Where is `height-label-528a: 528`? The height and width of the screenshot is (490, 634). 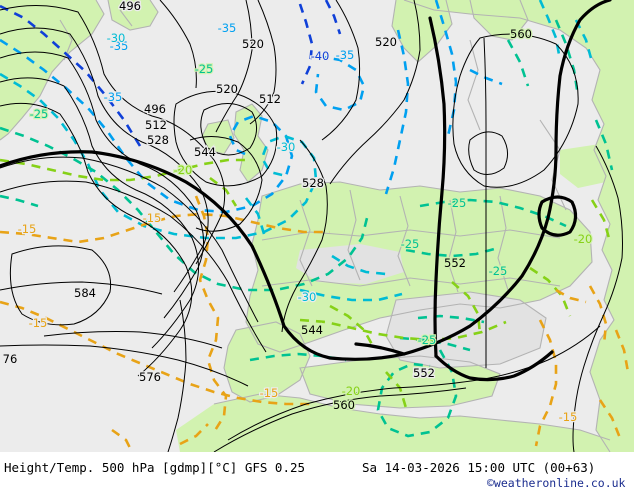 height-label-528a: 528 is located at coordinates (158, 140).